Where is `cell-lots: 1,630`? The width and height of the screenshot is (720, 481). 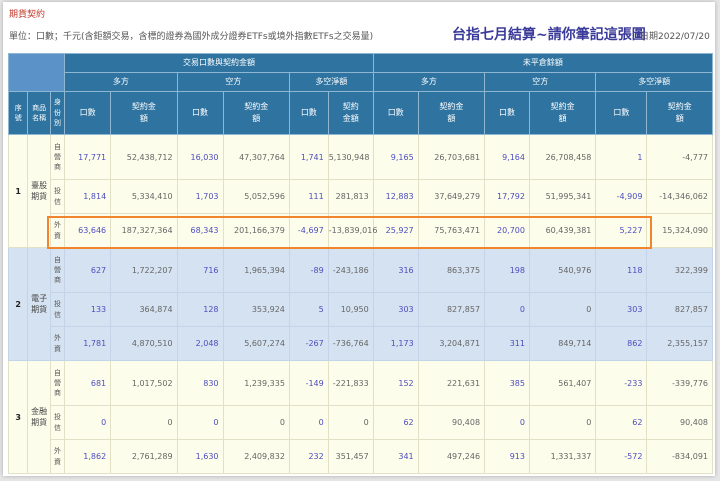 cell-lots: 1,630 is located at coordinates (200, 456).